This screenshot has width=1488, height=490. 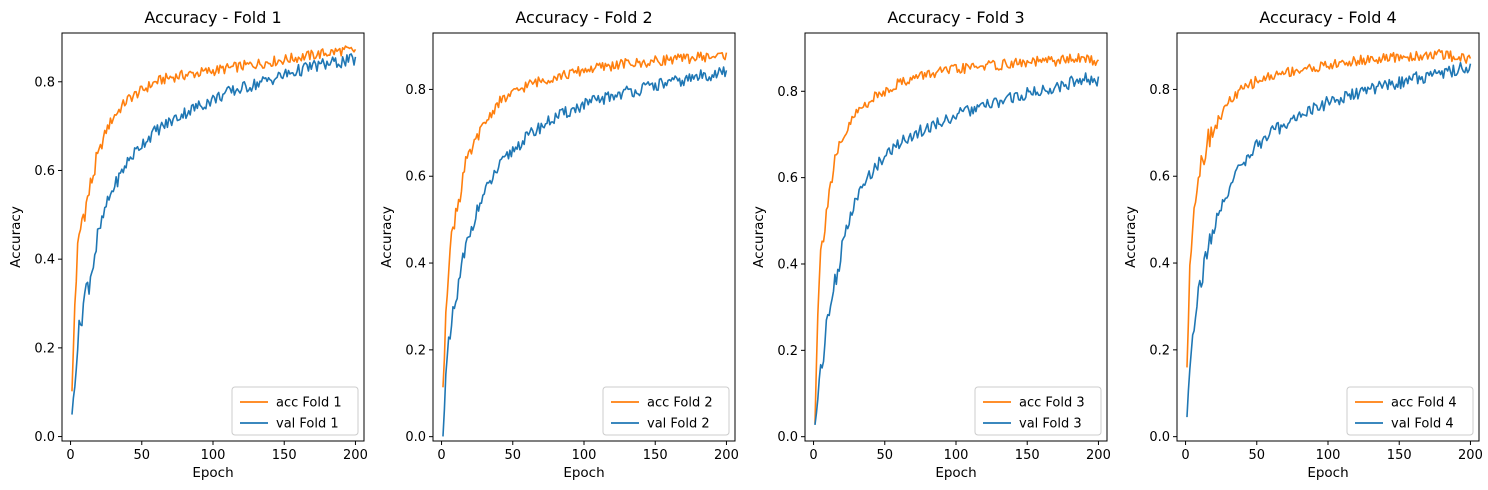 What do you see at coordinates (678, 424) in the screenshot?
I see `legend-label: val Fold 2` at bounding box center [678, 424].